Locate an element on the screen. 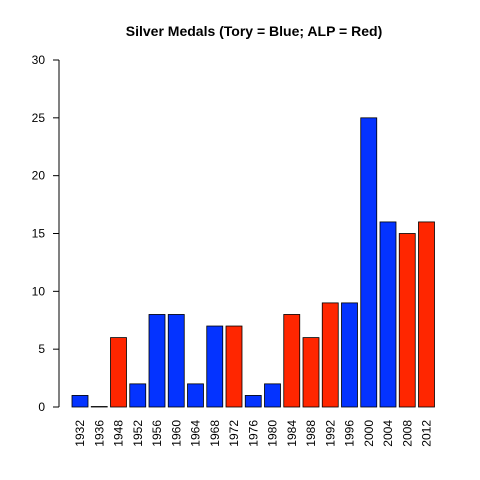 This screenshot has height=480, width=480. x-tick-label: 1948 is located at coordinates (119, 433).